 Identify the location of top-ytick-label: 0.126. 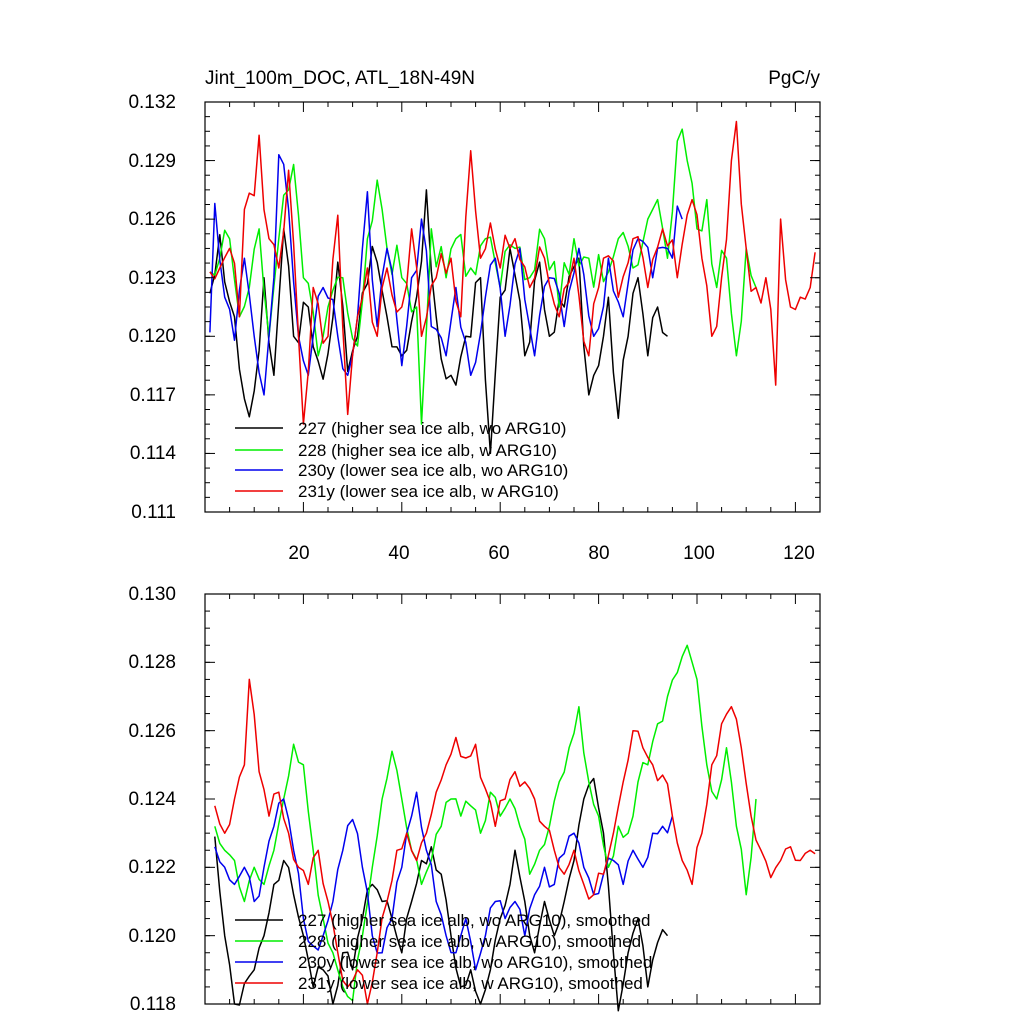
(152, 219).